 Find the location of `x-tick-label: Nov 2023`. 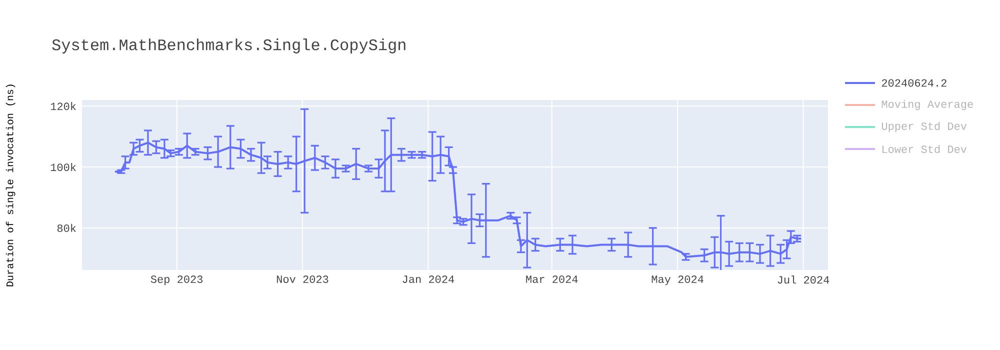

x-tick-label: Nov 2023 is located at coordinates (302, 279).